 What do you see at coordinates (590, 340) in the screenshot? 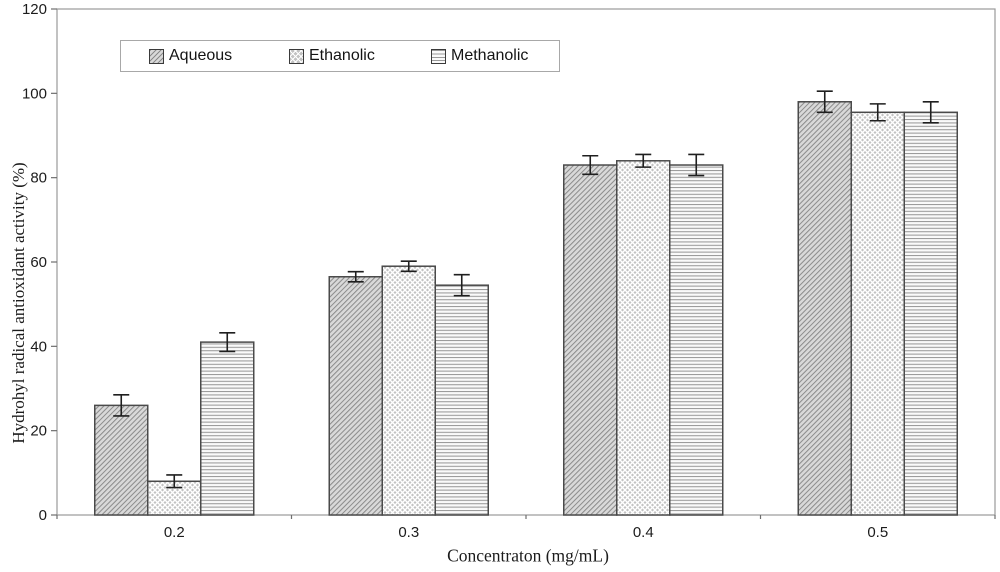
I see `bar-aqueous-0.4` at bounding box center [590, 340].